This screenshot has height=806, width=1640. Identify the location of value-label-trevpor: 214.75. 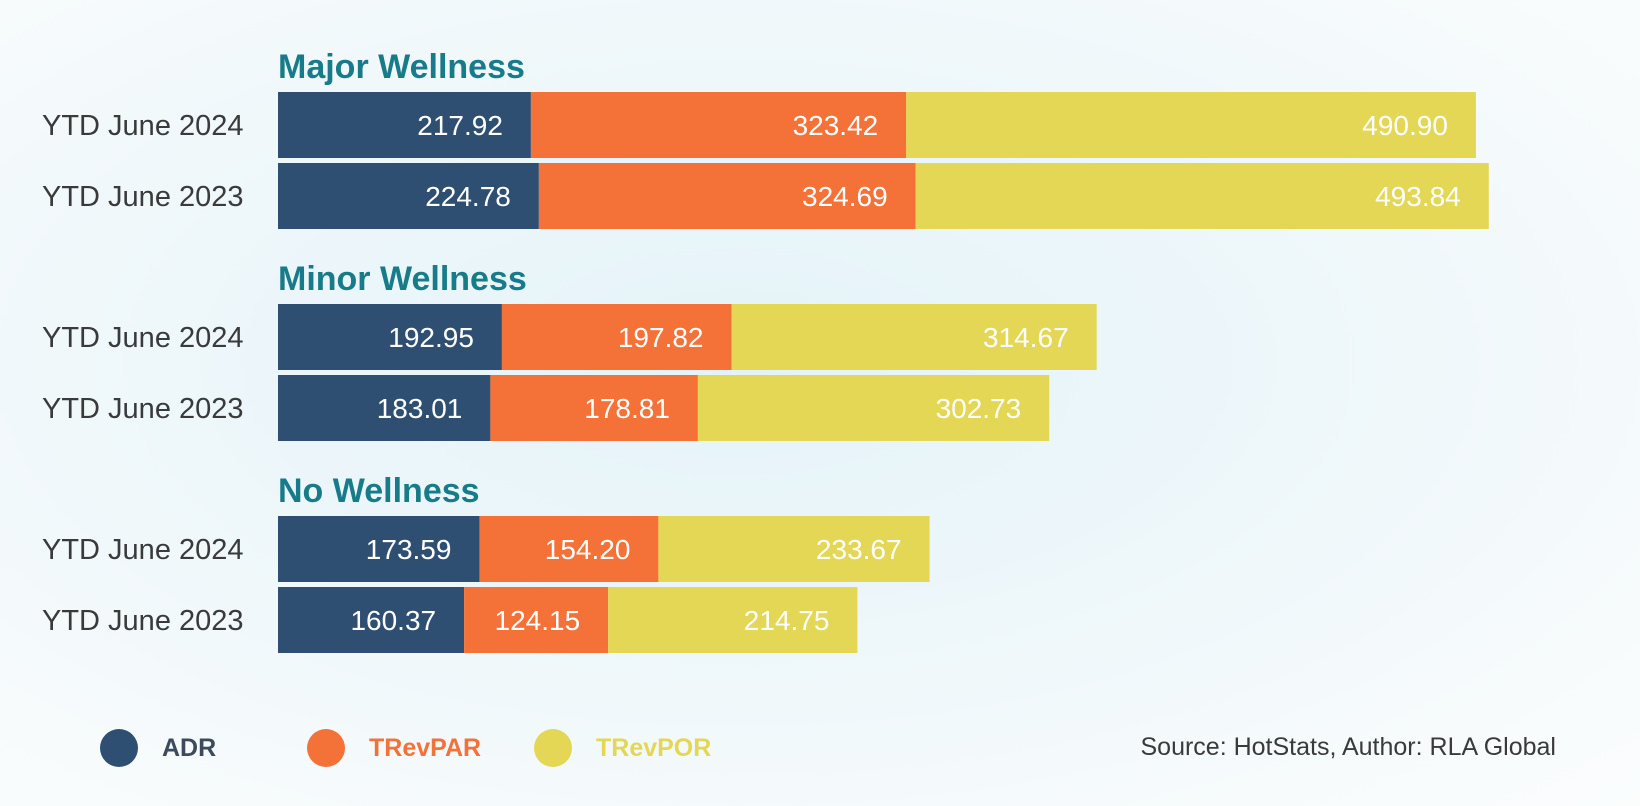
(787, 620).